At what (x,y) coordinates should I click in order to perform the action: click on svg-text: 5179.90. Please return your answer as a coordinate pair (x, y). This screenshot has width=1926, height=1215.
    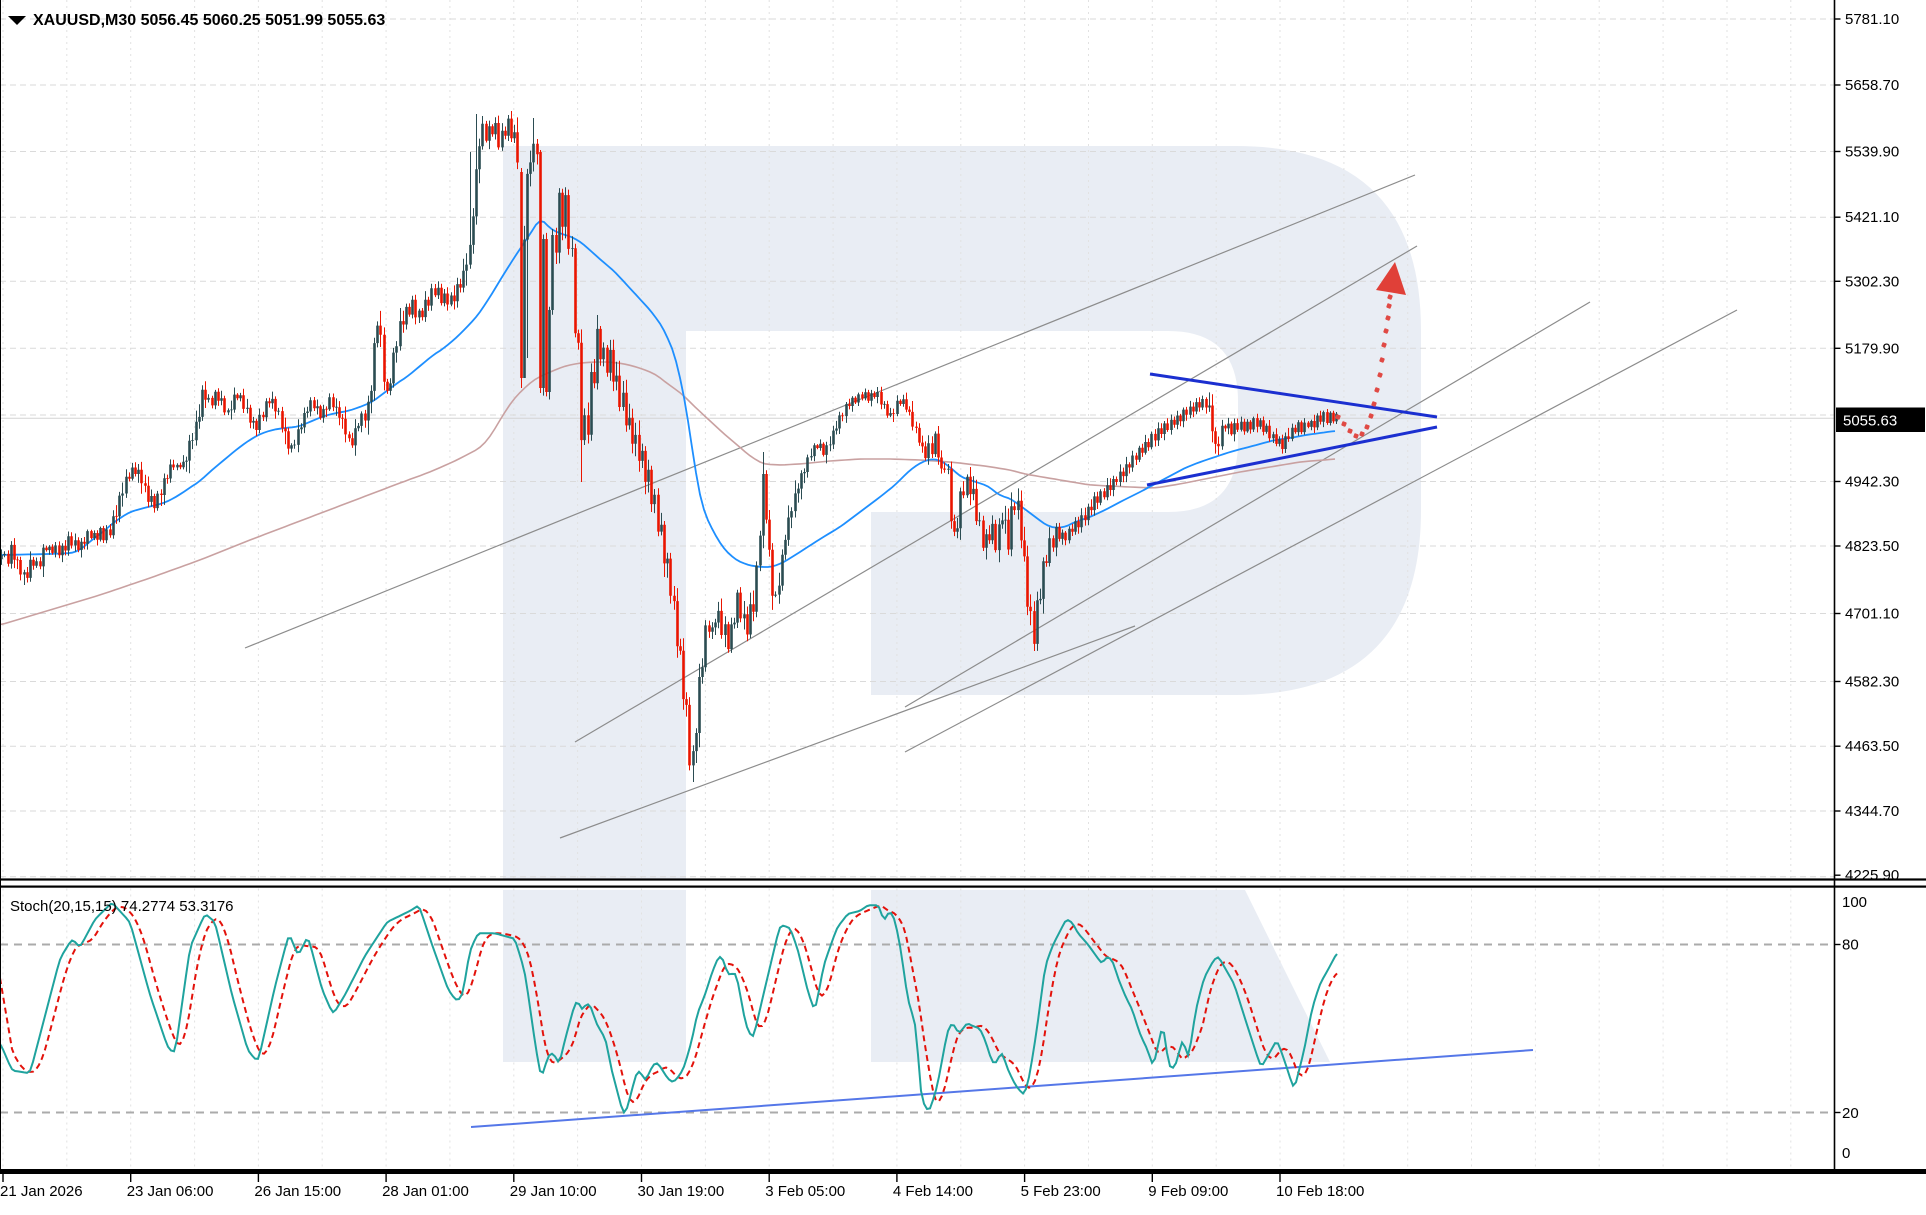
    Looking at the image, I should click on (1872, 348).